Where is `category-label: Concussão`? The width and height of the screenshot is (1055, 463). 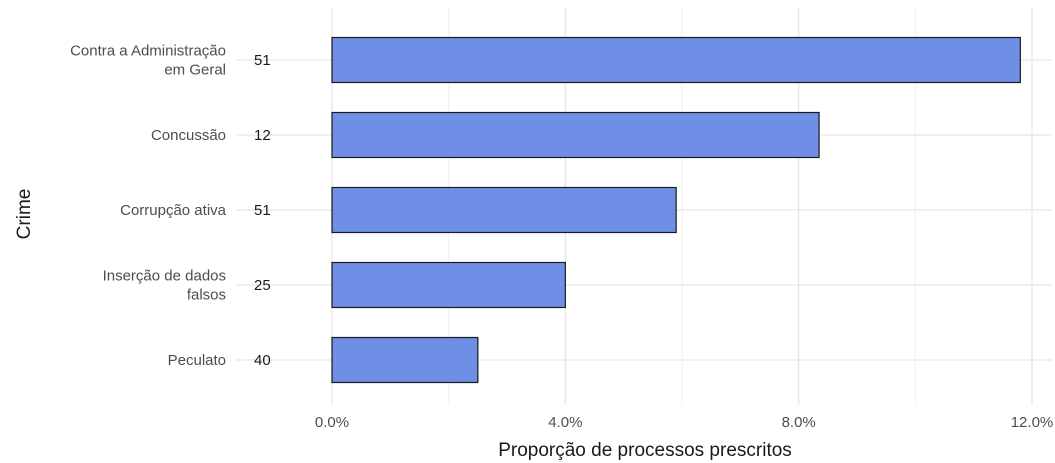
category-label: Concussão is located at coordinates (188, 135).